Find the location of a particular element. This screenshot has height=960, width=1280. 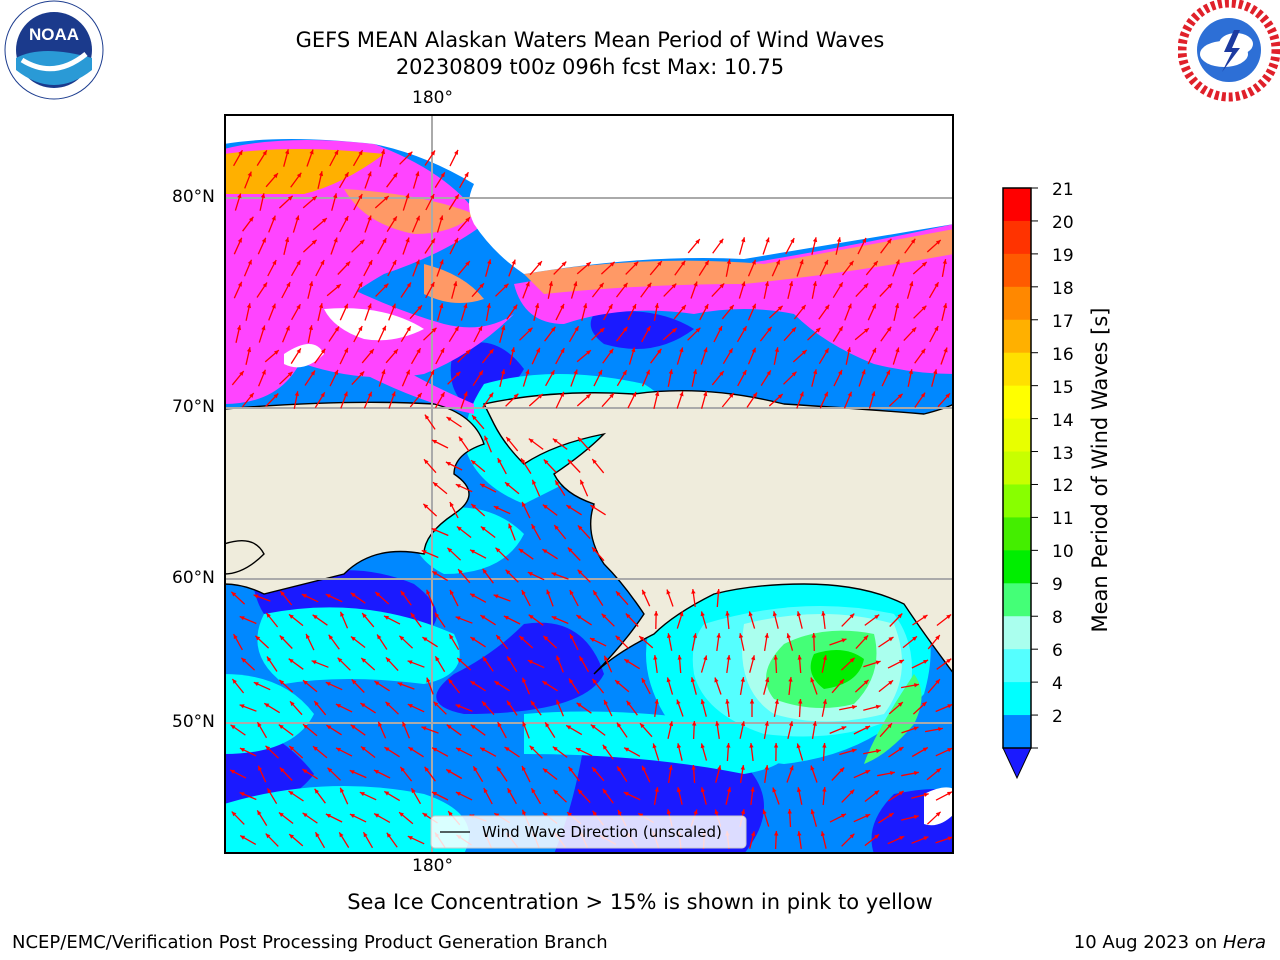

colorbar-tick-label: 19 is located at coordinates (1063, 255).